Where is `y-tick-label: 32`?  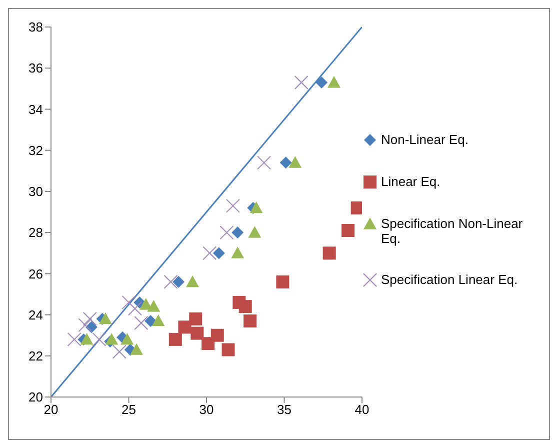
y-tick-label: 32 is located at coordinates (35, 150).